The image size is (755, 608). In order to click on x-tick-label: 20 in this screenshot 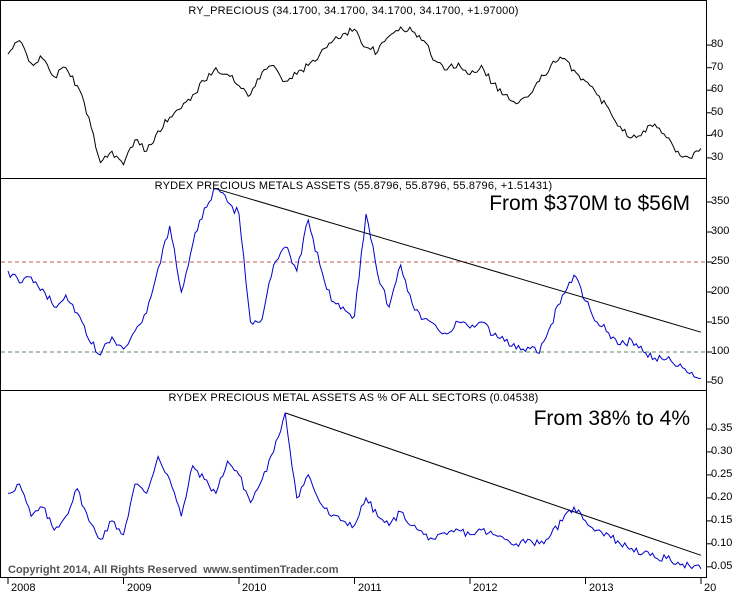, I will do `click(710, 588)`.